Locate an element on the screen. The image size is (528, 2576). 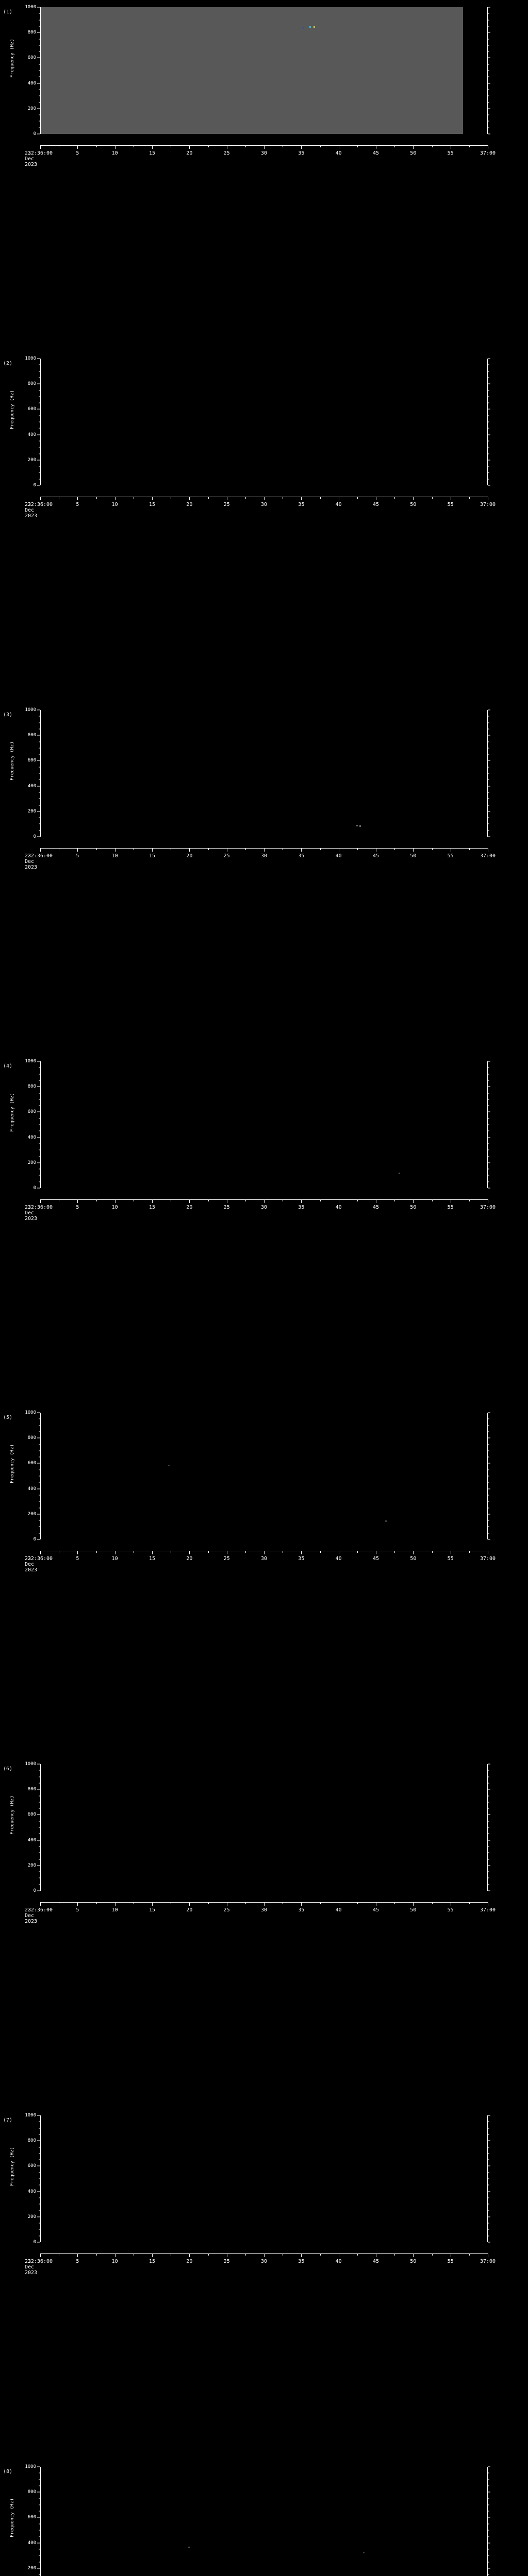
x-tick-label: 35 is located at coordinates (301, 504).